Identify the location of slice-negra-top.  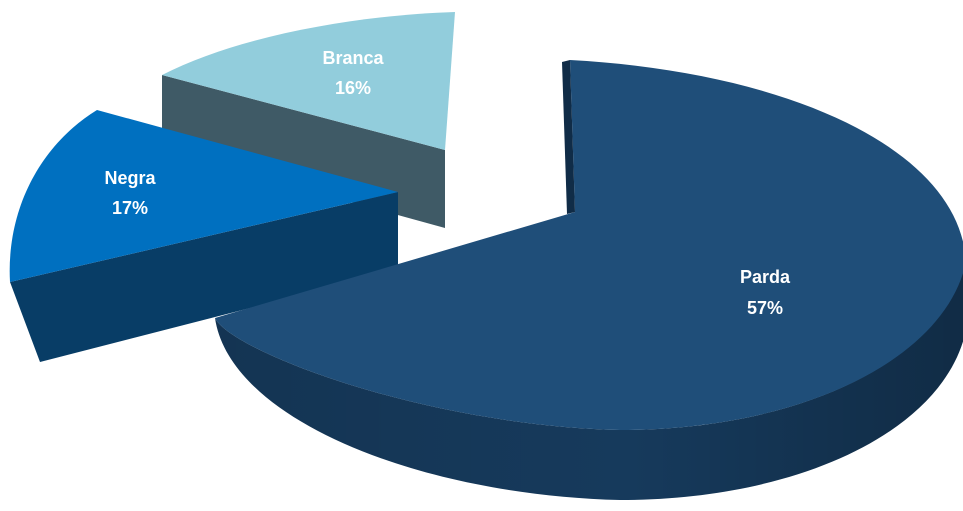
(204, 196).